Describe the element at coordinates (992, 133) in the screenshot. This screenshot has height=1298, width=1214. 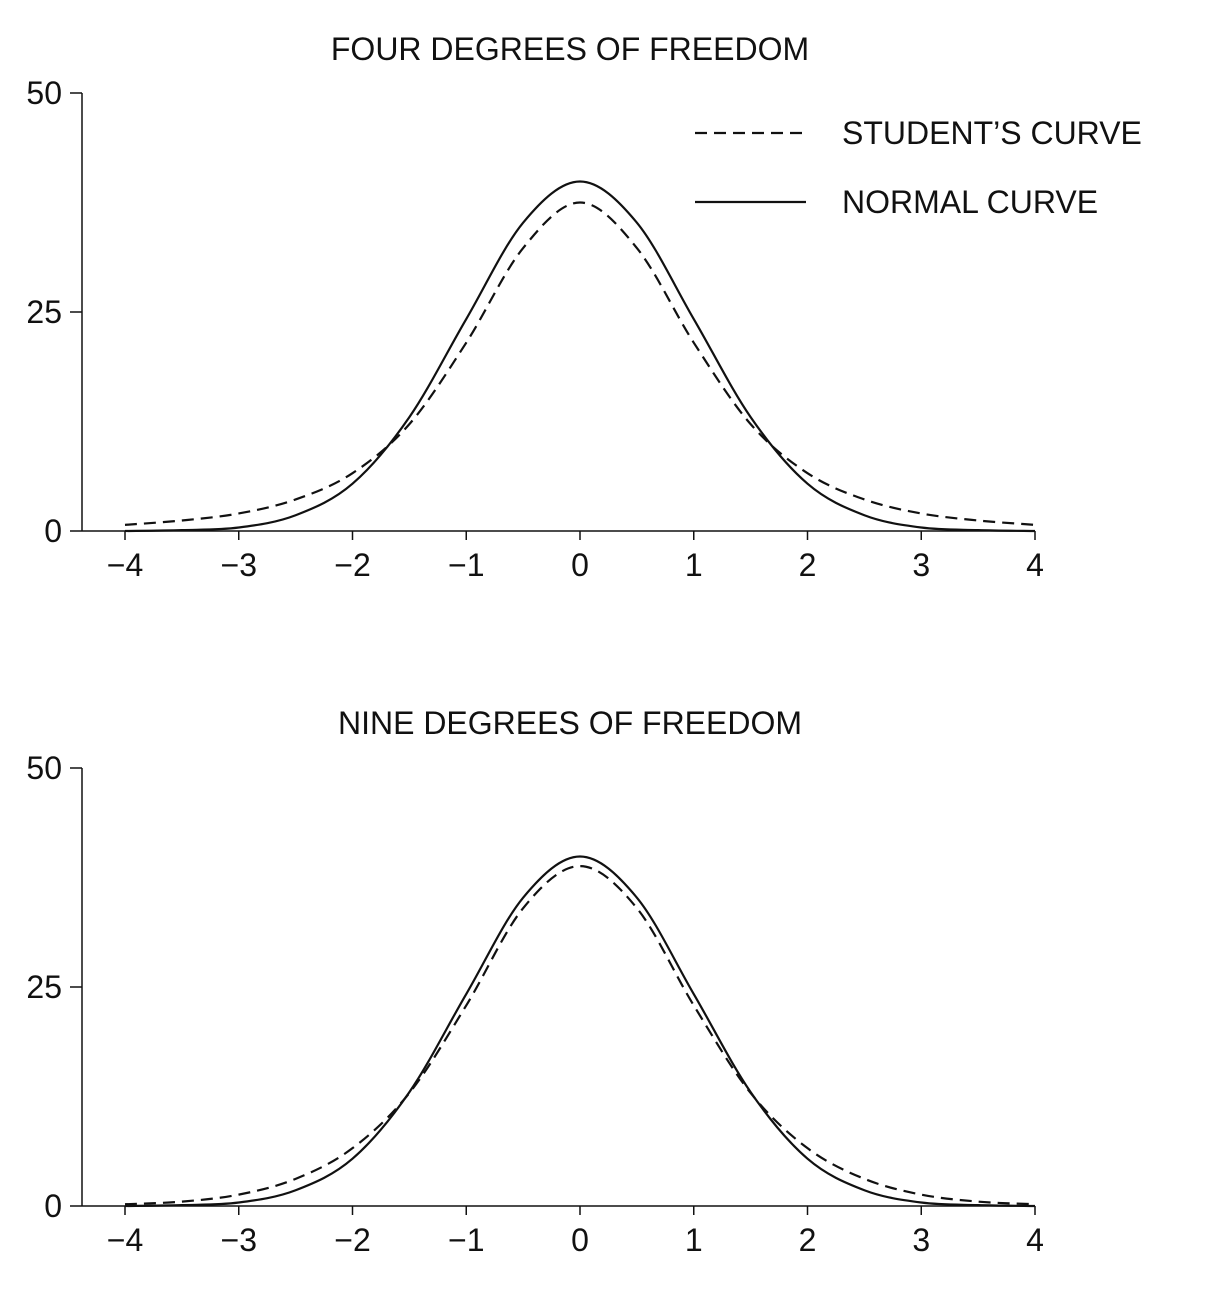
I see `legend-student-label: STUDENT’S CURVE` at that location.